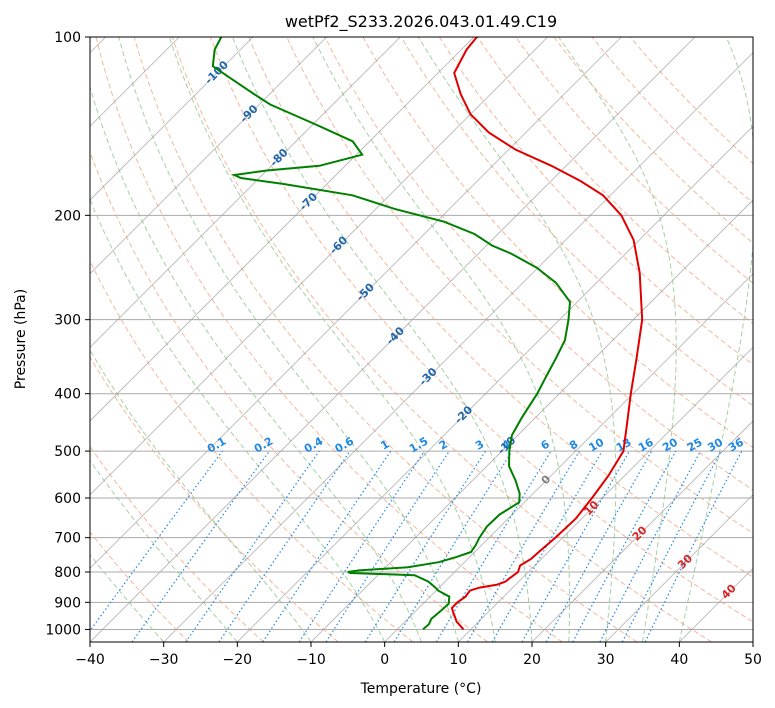  I want to click on y-tick-label: 600, so click(67, 499).